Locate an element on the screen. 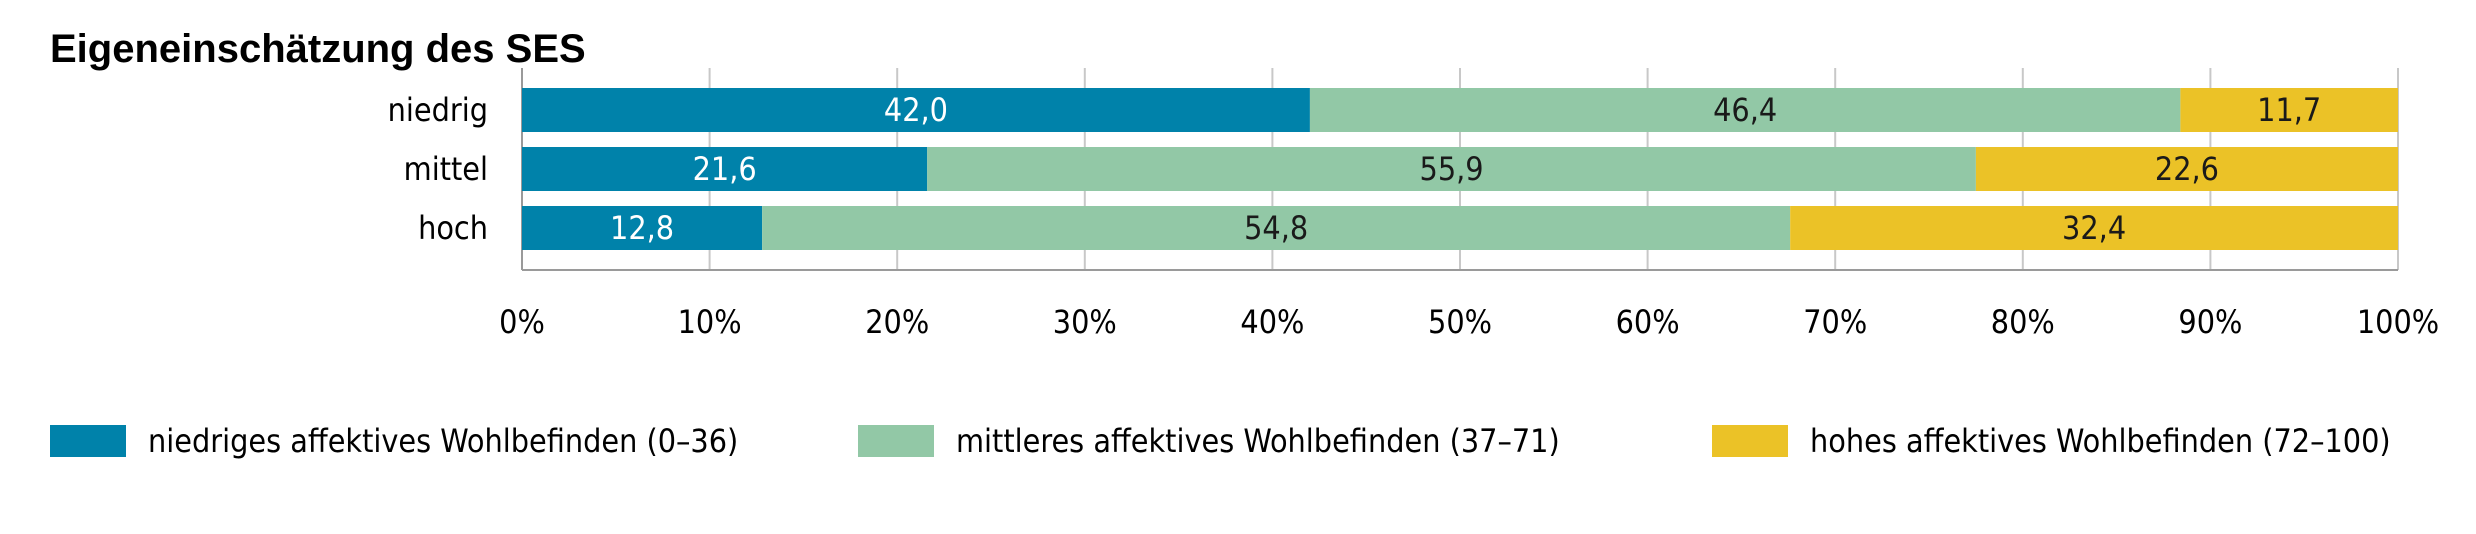  data-label: 54,8 is located at coordinates (1276, 228).